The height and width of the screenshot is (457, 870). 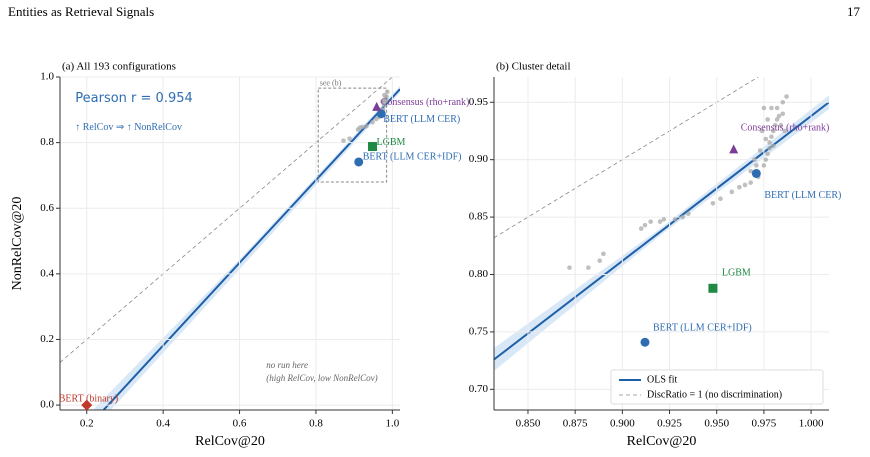 What do you see at coordinates (479, 331) in the screenshot?
I see `y-tick-label: 0.75` at bounding box center [479, 331].